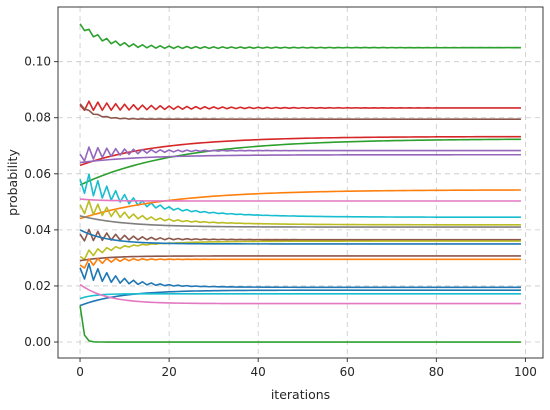  Describe the element at coordinates (258, 372) in the screenshot. I see `x-tick-label: 40` at that location.